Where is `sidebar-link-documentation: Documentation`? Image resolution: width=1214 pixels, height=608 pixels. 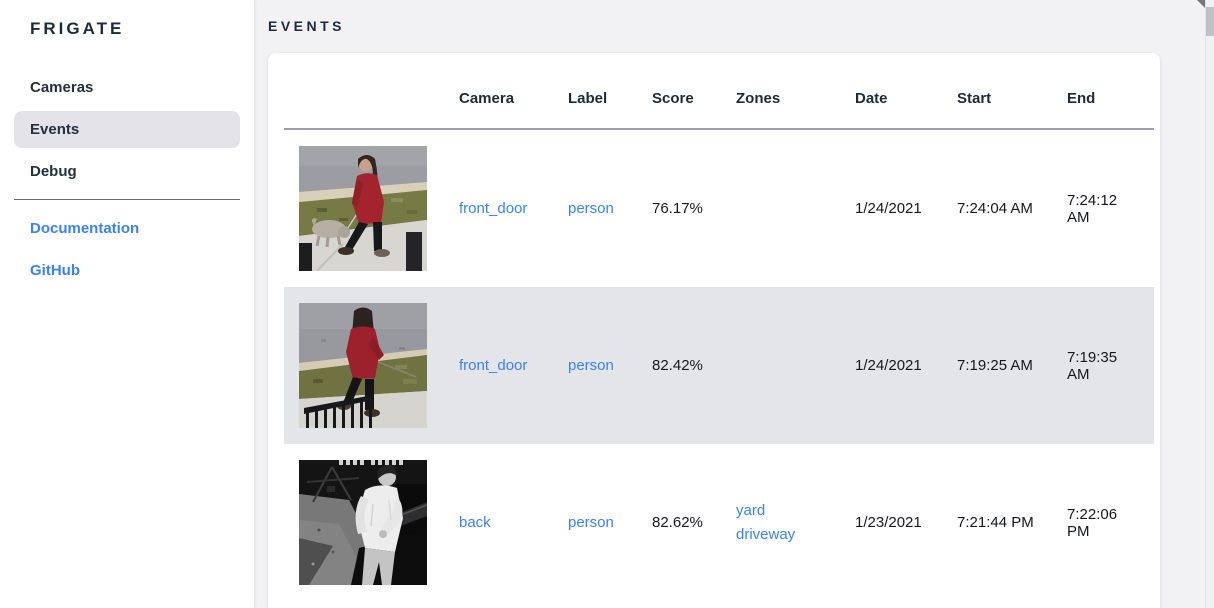
sidebar-link-documentation: Documentation is located at coordinates (85, 228).